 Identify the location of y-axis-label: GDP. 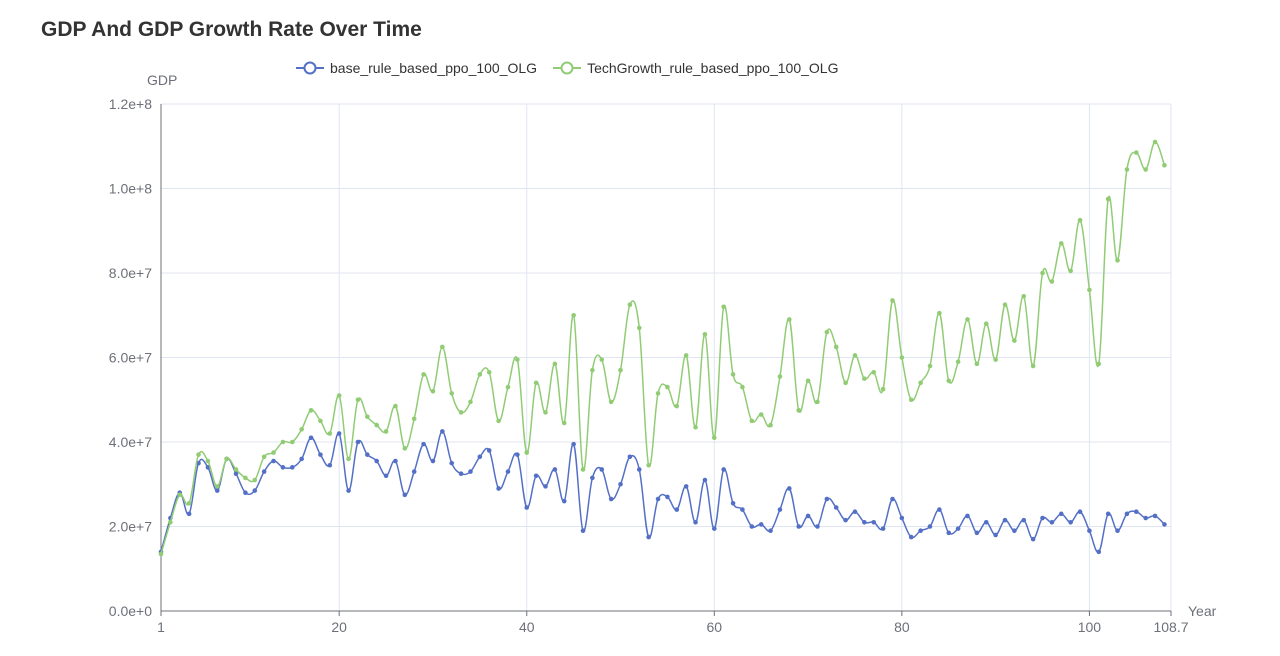
(162, 80).